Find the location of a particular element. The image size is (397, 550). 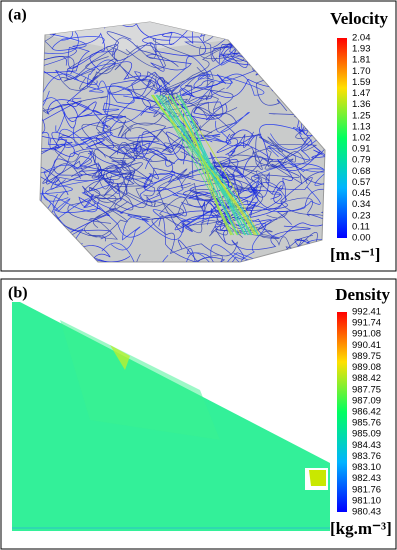

colorbar-tick-label: 981.10 is located at coordinates (366, 500).